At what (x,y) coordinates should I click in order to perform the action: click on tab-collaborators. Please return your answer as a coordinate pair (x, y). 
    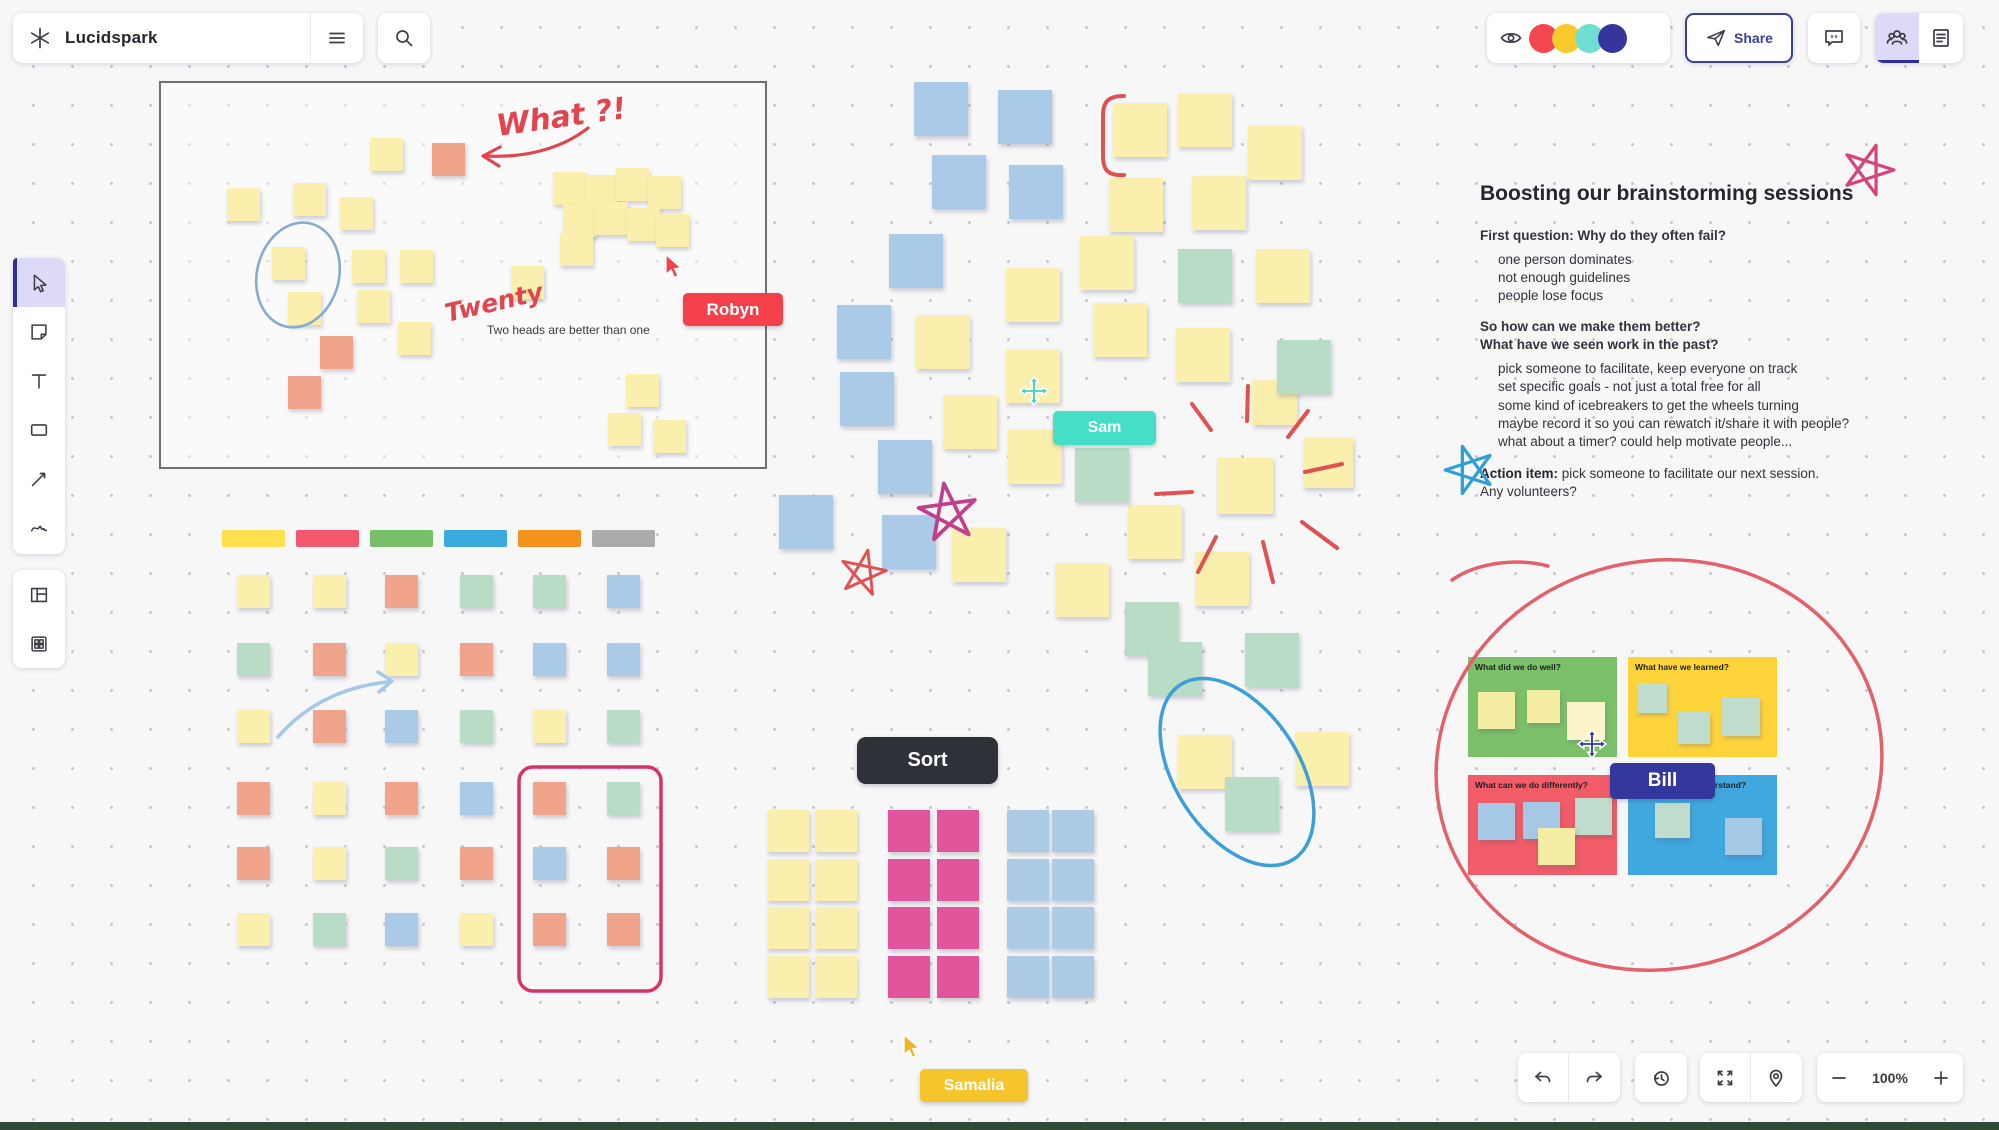
    Looking at the image, I should click on (1897, 38).